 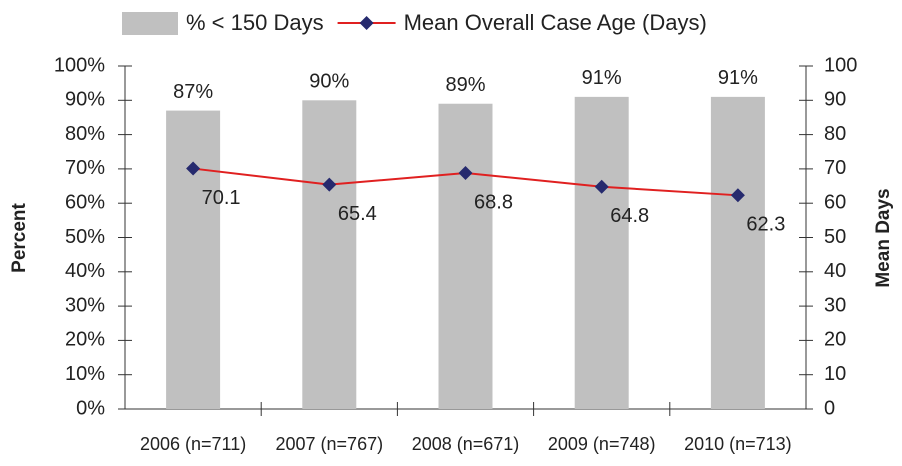 What do you see at coordinates (465, 85) in the screenshot?
I see `bar-value-label: 89%` at bounding box center [465, 85].